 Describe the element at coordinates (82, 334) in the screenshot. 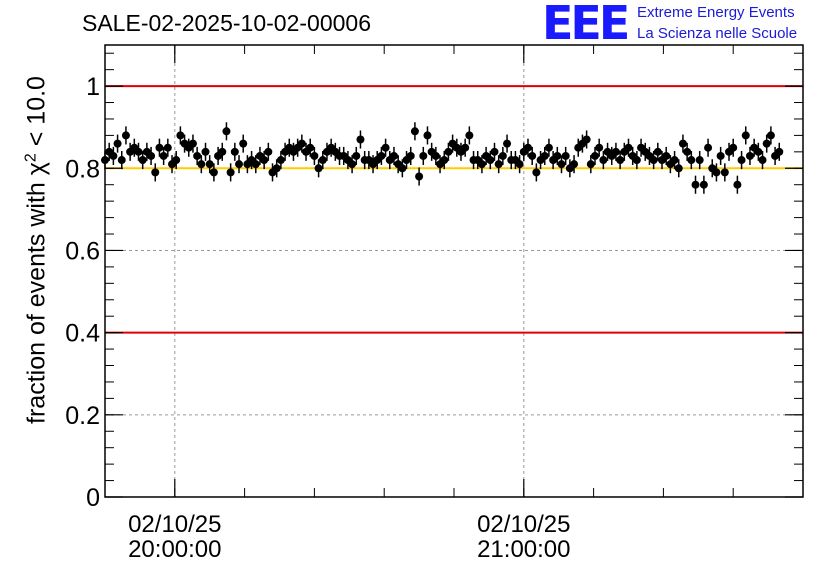

I see `y-tick-label: 0.4` at that location.